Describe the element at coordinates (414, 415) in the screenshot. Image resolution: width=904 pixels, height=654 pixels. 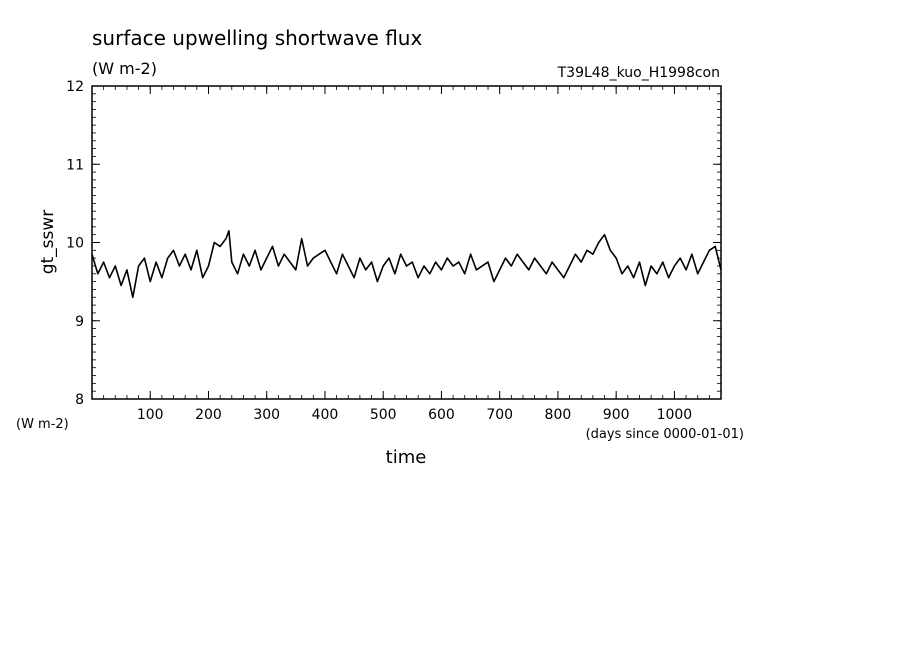
I see `x-tick-labels: 100 200 300 400 500 600 700 800 900 1000` at that location.